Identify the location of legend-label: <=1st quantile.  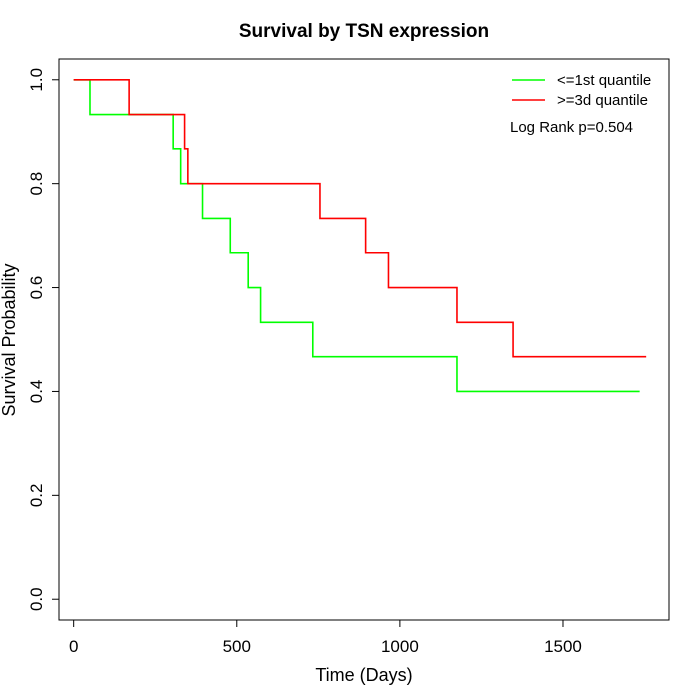
(604, 80).